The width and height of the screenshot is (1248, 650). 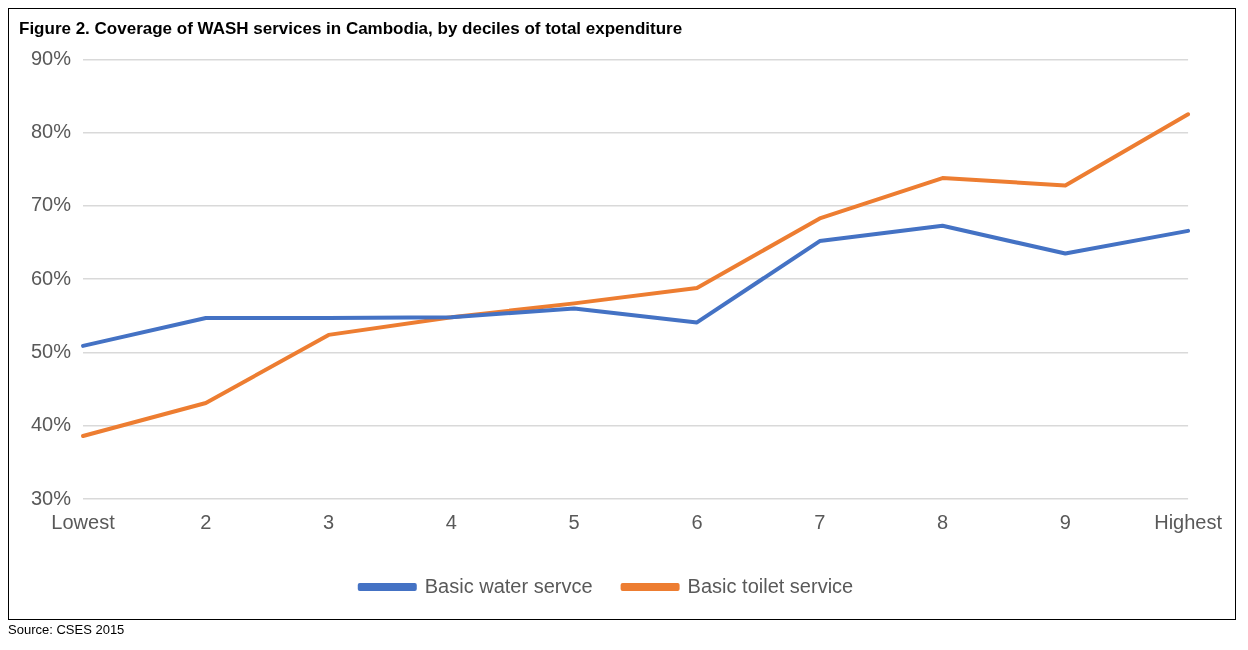 I want to click on y-tick-label: 70%, so click(x=51, y=204).